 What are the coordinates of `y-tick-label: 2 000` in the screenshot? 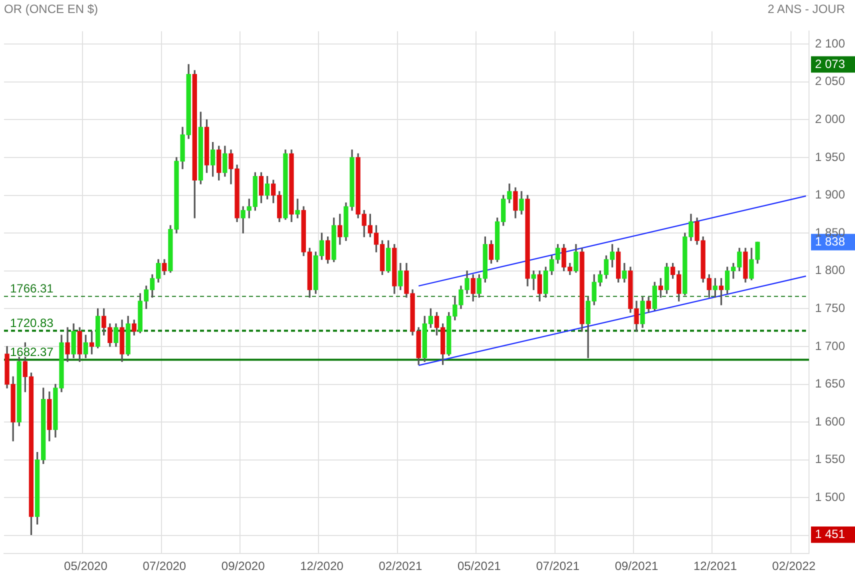 It's located at (830, 119).